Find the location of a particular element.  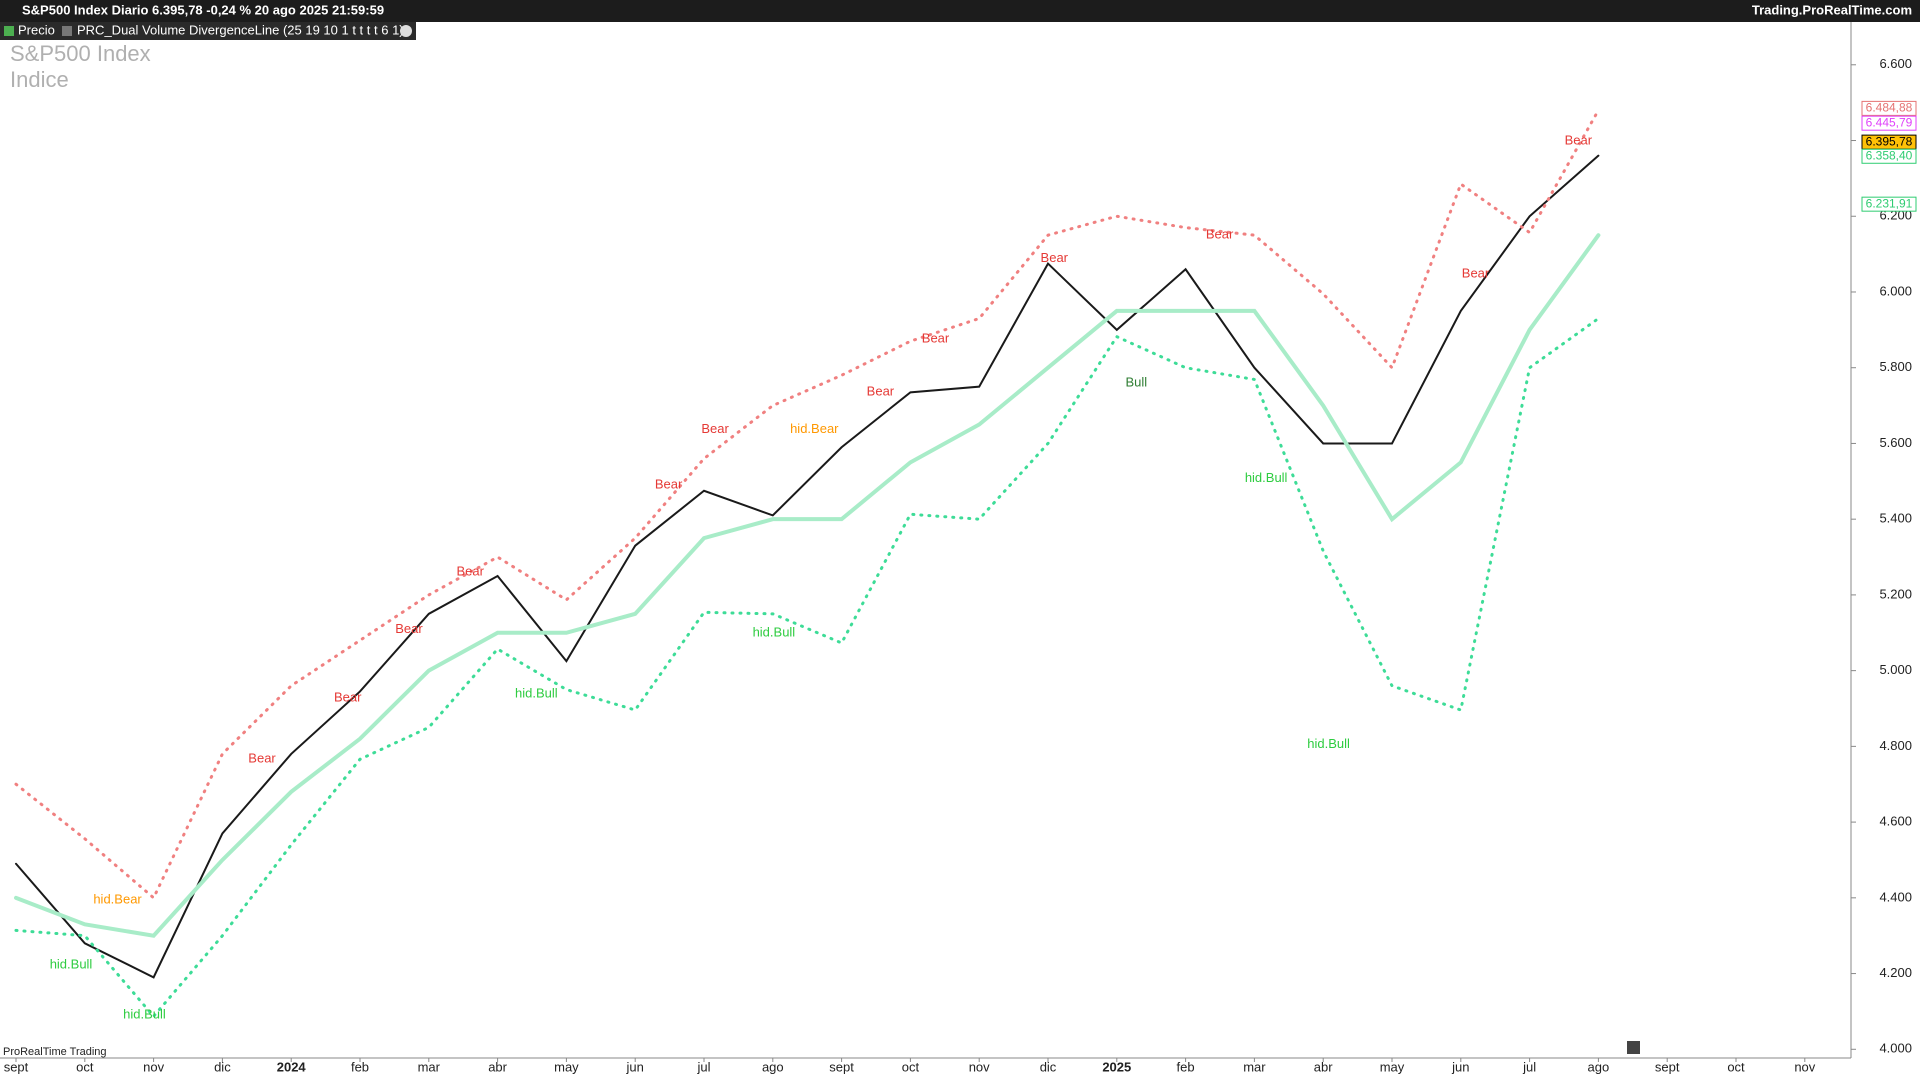

annotation: Bull is located at coordinates (1136, 382).